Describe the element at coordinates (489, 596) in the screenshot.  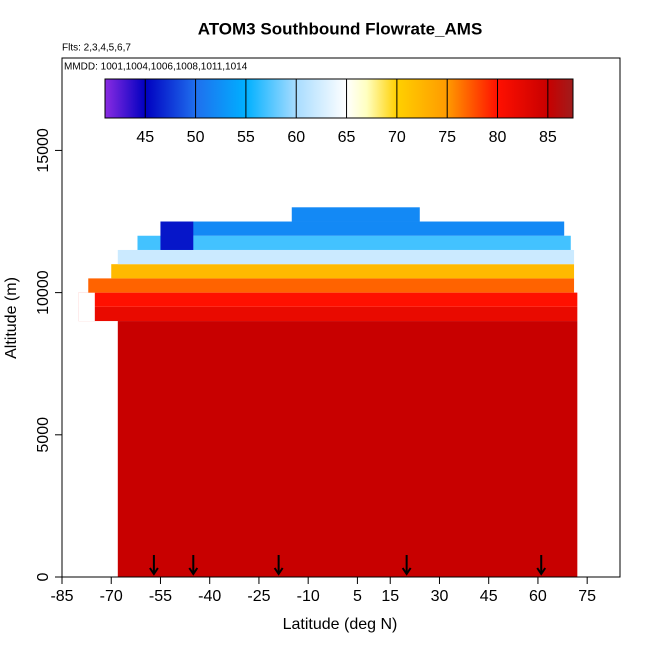
I see `x-tick-label: 45` at that location.